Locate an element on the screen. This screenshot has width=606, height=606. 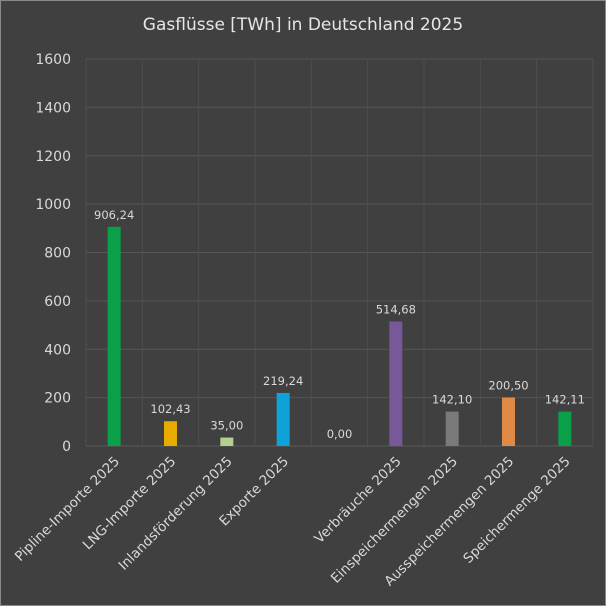
y-tick-label: 400 is located at coordinates (57, 350).